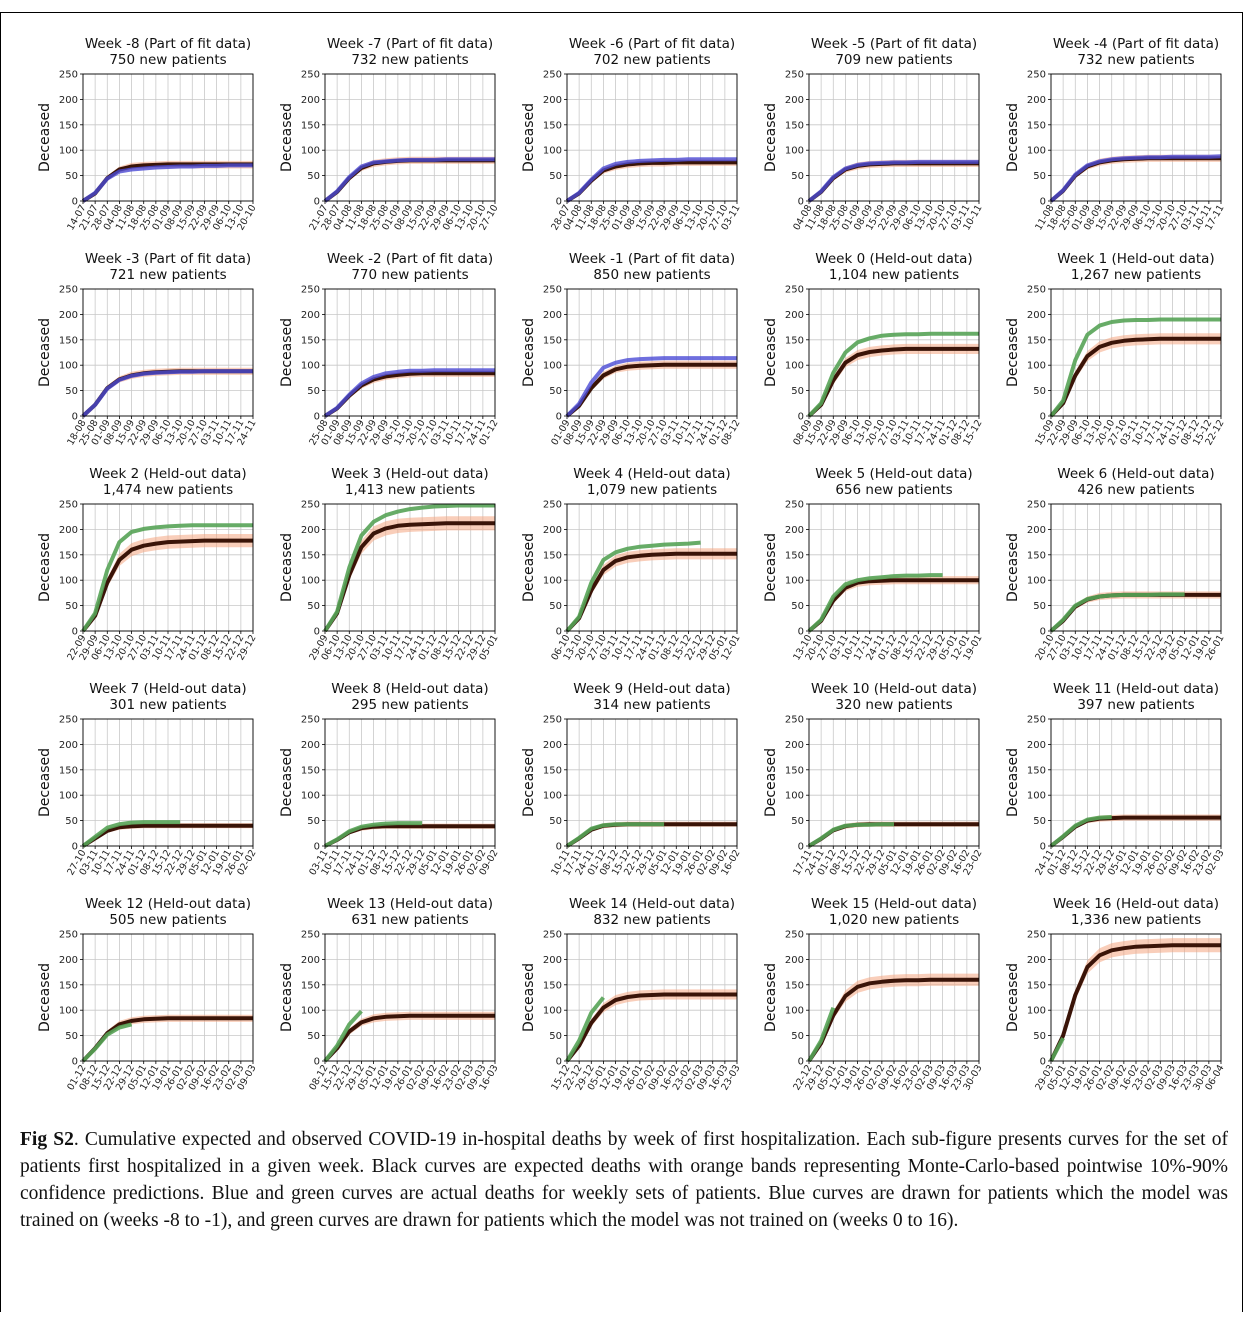  I want to click on subplot-subtitle: 397 new patients, so click(1135, 705).